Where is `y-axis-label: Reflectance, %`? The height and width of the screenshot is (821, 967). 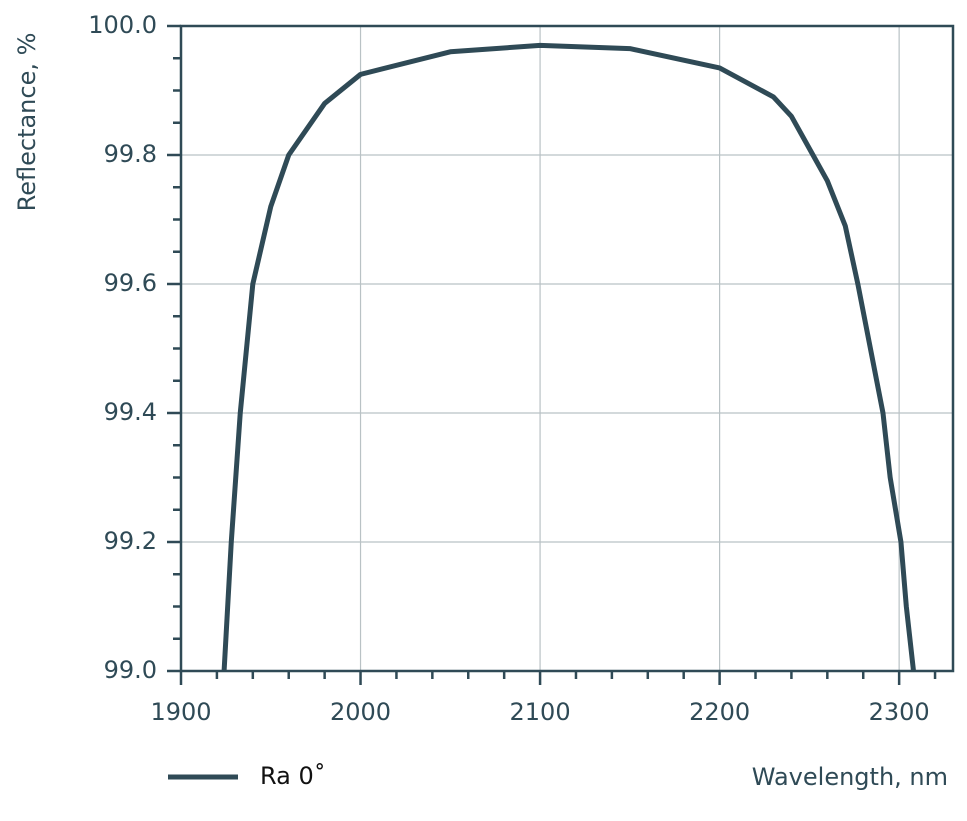
y-axis-label: Reflectance, % is located at coordinates (27, 122).